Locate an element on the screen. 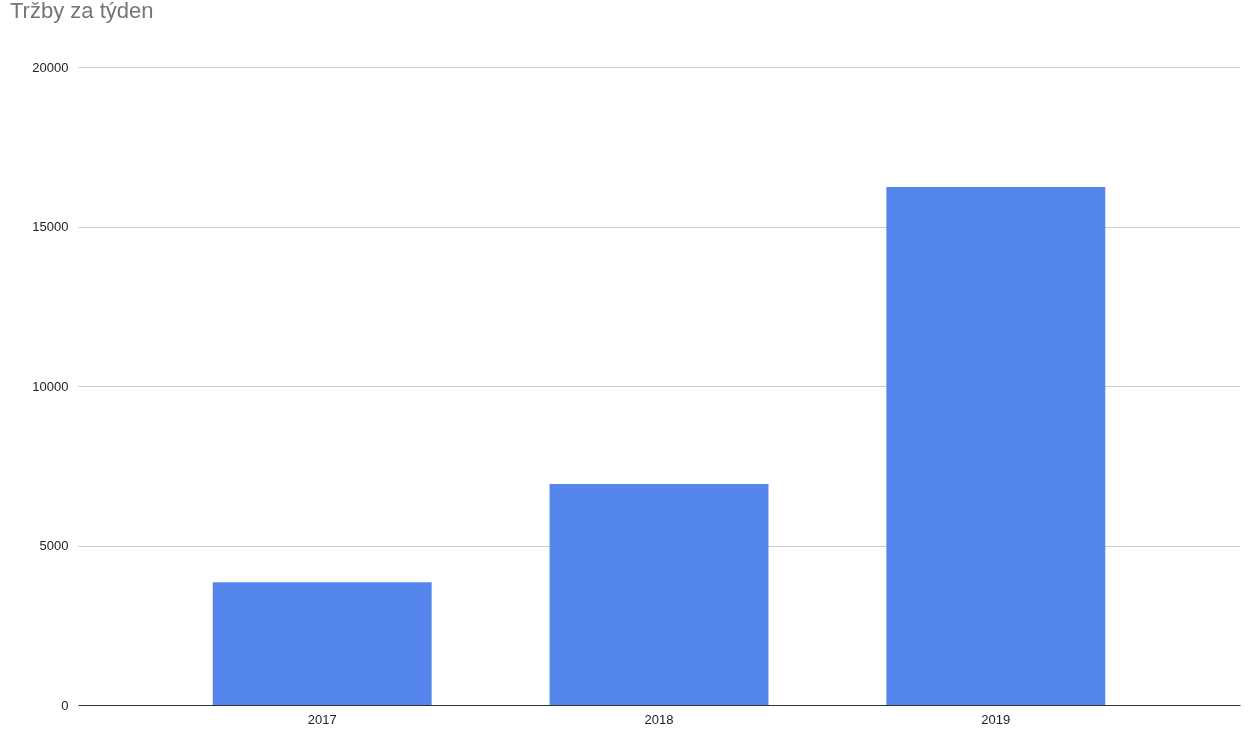  y-tick-label: 20000 is located at coordinates (50, 67).